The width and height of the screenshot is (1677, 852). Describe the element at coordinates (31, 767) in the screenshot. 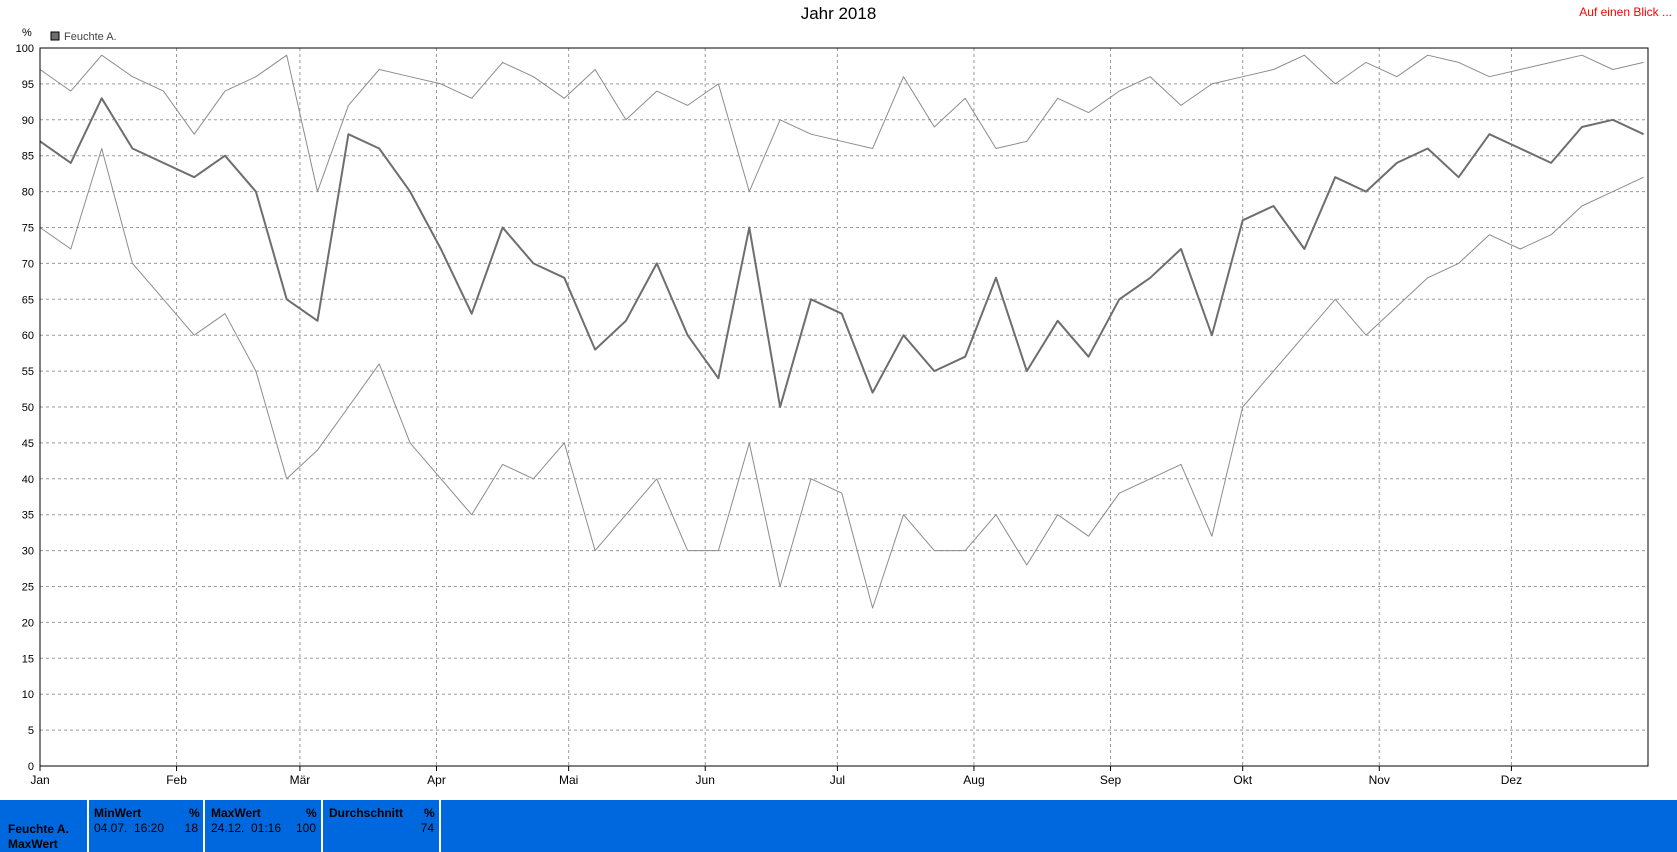

I see `y-tick-label: 0` at that location.